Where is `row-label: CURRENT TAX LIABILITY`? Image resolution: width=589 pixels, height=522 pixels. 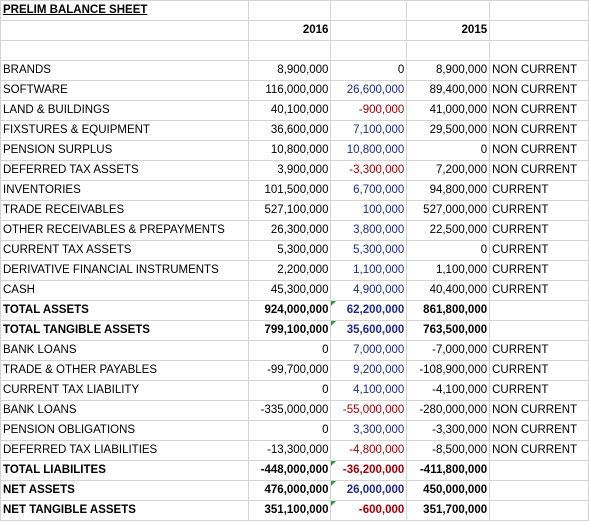
row-label: CURRENT TAX LIABILITY is located at coordinates (124, 390).